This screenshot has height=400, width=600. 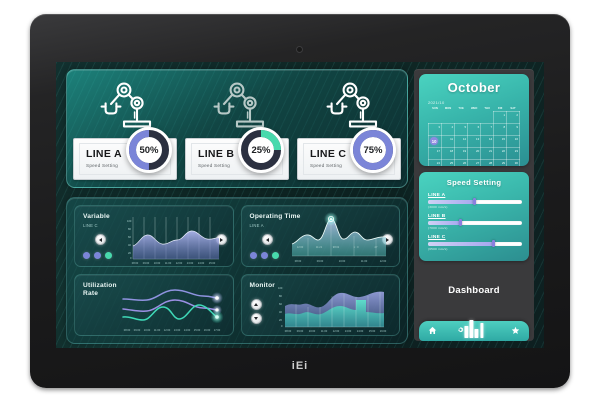 I want to click on slider-line-a: LINE A (3000 mm/s), so click(x=475, y=201).